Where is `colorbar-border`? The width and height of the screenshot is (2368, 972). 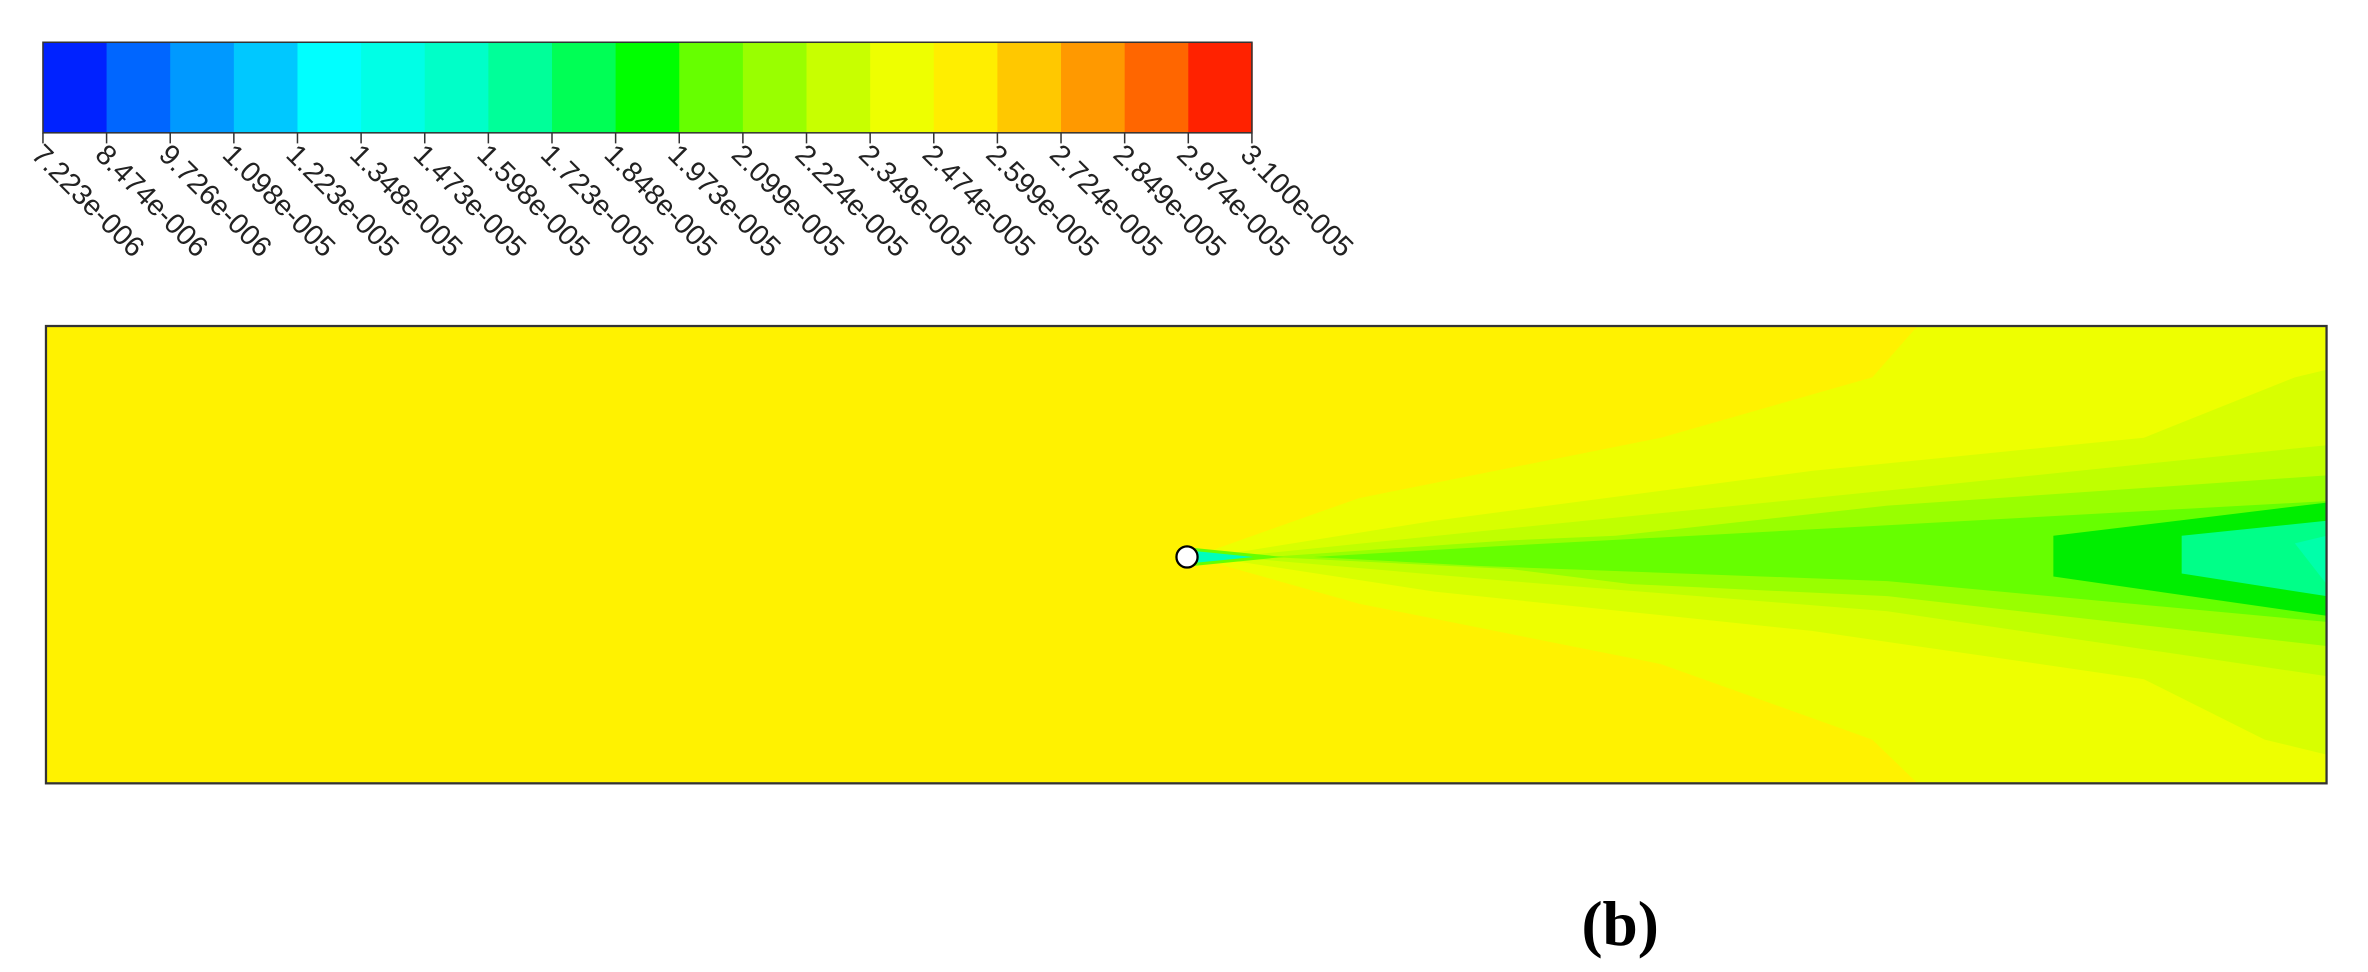 colorbar-border is located at coordinates (647, 87).